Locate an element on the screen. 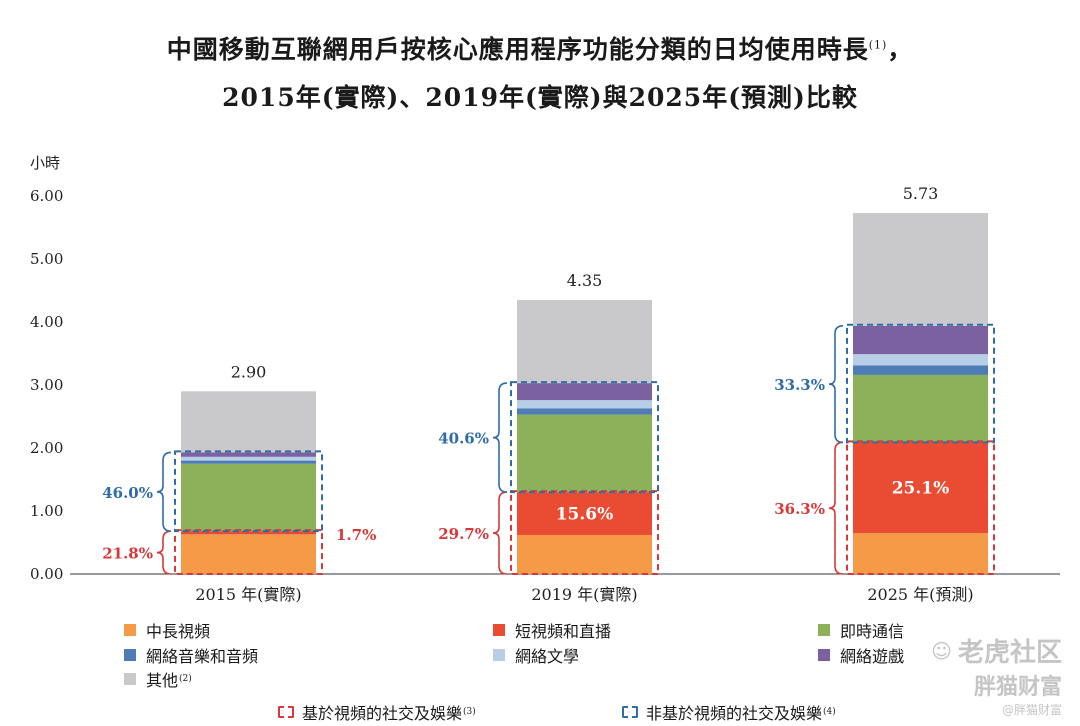  bar-total-label: 5.73 is located at coordinates (921, 193).